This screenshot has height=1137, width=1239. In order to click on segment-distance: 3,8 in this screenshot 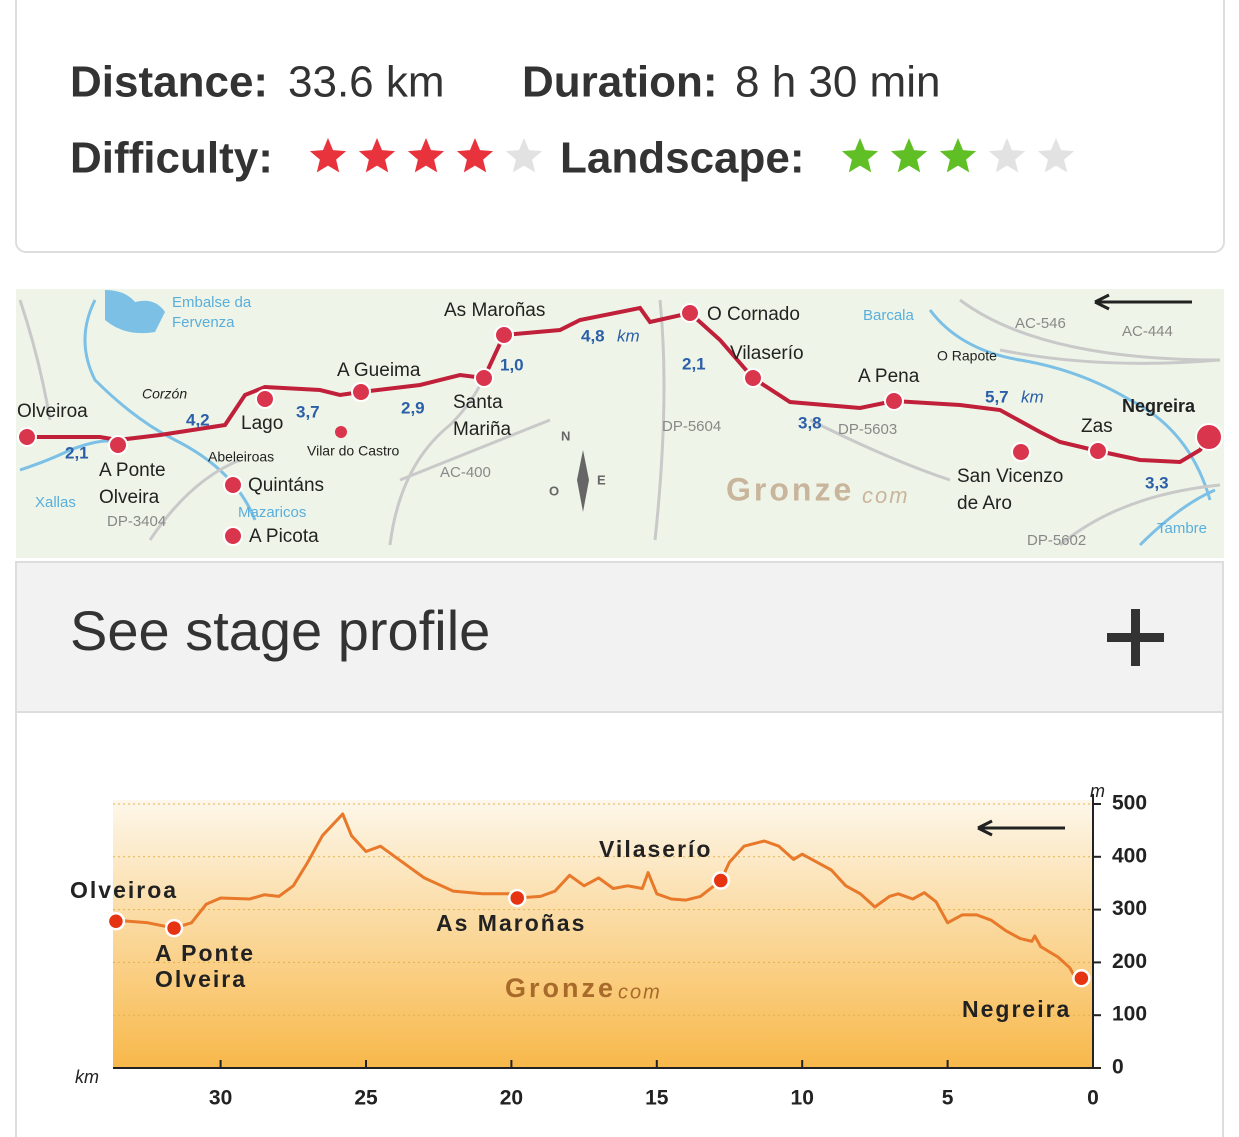, I will do `click(810, 422)`.